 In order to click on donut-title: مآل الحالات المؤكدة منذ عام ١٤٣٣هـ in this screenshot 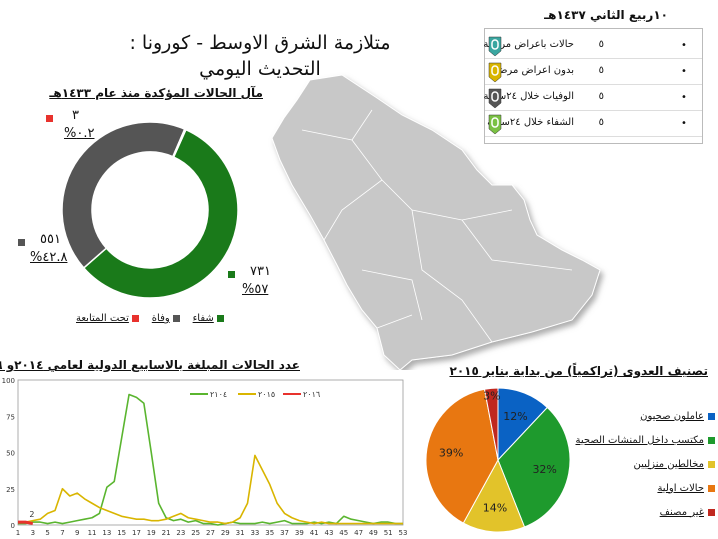, I will do `click(156, 93)`.